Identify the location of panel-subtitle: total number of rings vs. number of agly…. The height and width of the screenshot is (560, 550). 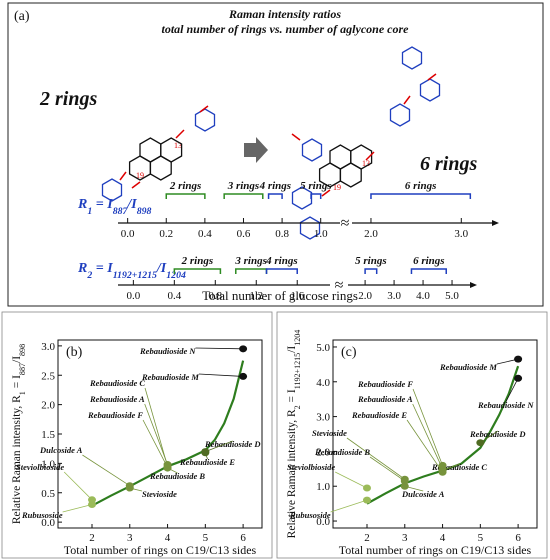
(285, 29).